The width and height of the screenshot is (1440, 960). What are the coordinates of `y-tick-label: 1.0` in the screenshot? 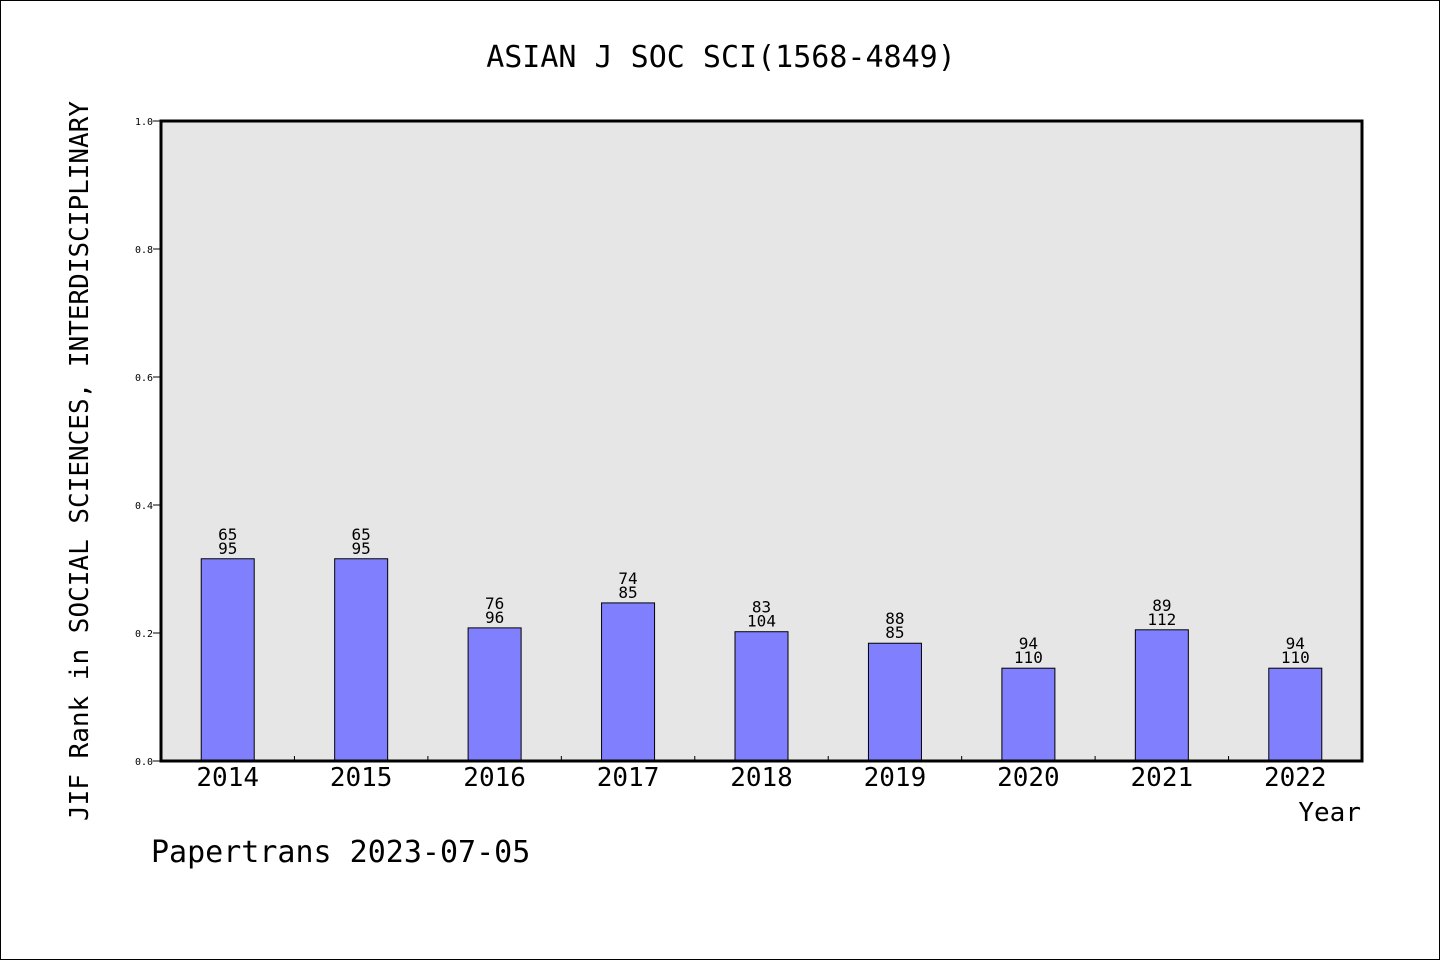 It's located at (144, 122).